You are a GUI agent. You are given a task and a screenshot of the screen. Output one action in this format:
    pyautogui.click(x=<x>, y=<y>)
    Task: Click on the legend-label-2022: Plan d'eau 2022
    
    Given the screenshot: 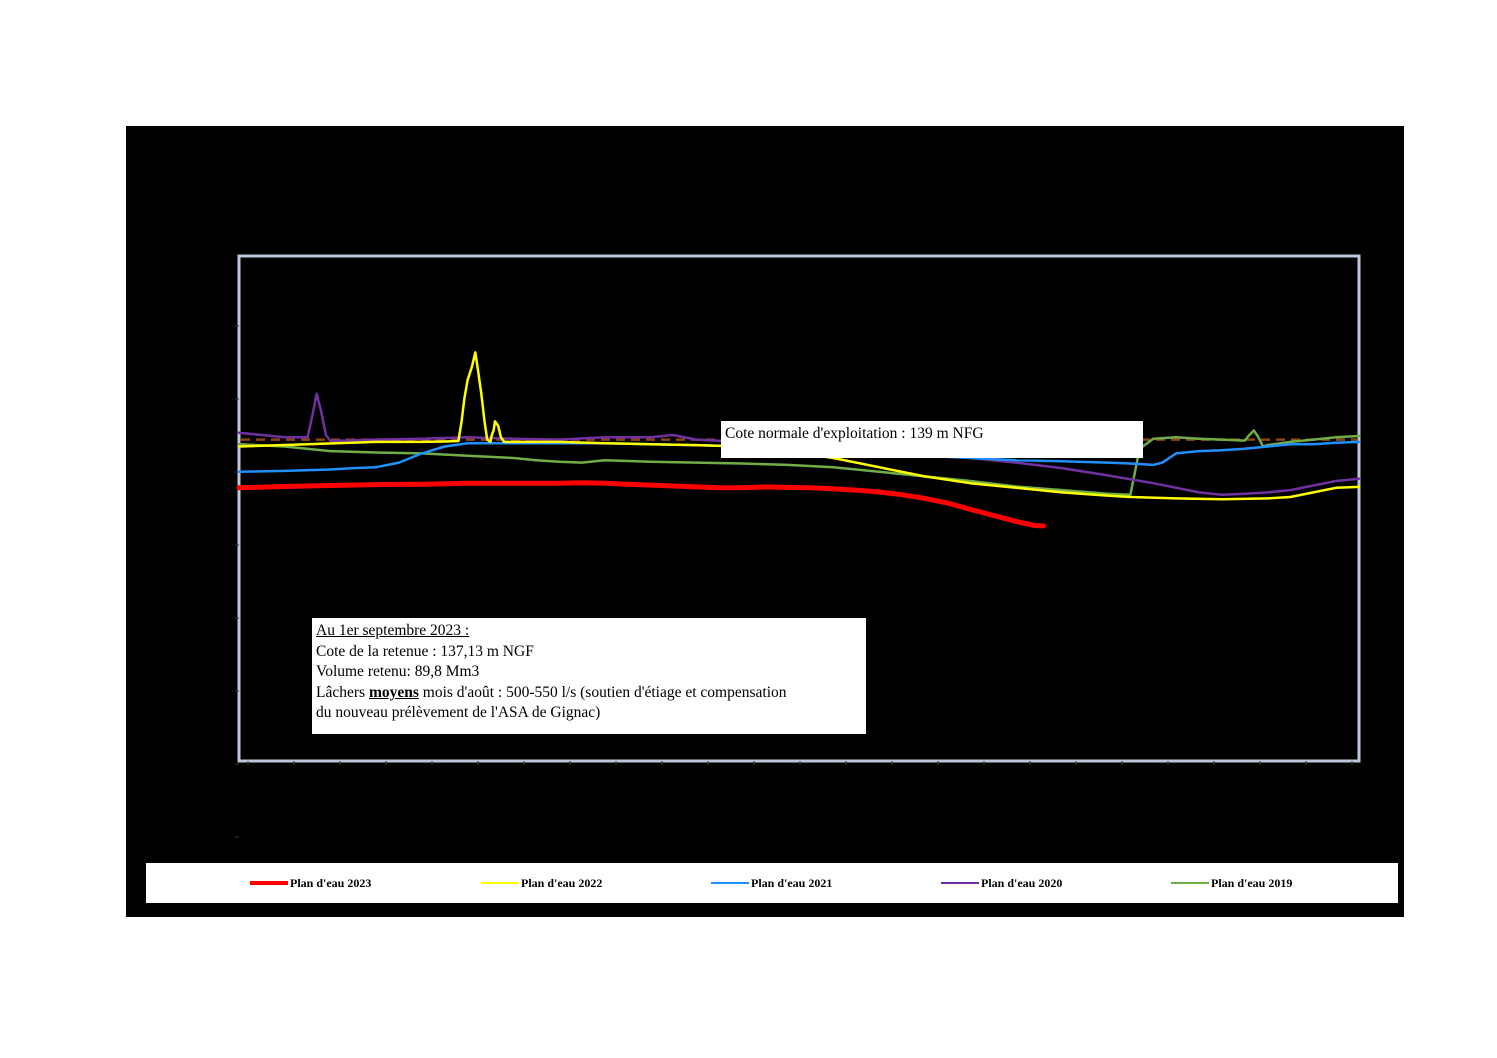 What is the action you would take?
    pyautogui.click(x=562, y=882)
    